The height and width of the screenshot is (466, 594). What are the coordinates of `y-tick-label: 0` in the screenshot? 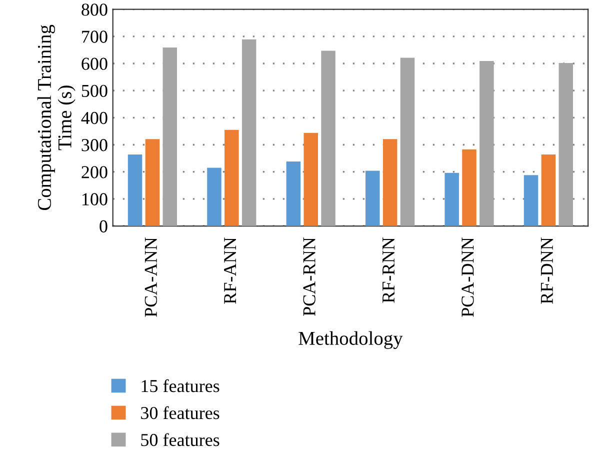 It's located at (104, 226).